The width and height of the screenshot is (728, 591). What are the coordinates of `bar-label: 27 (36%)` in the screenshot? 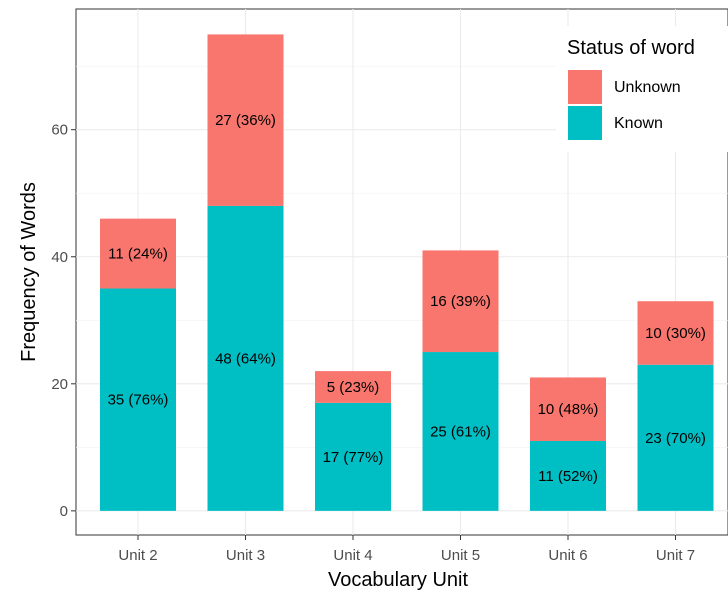 It's located at (245, 120).